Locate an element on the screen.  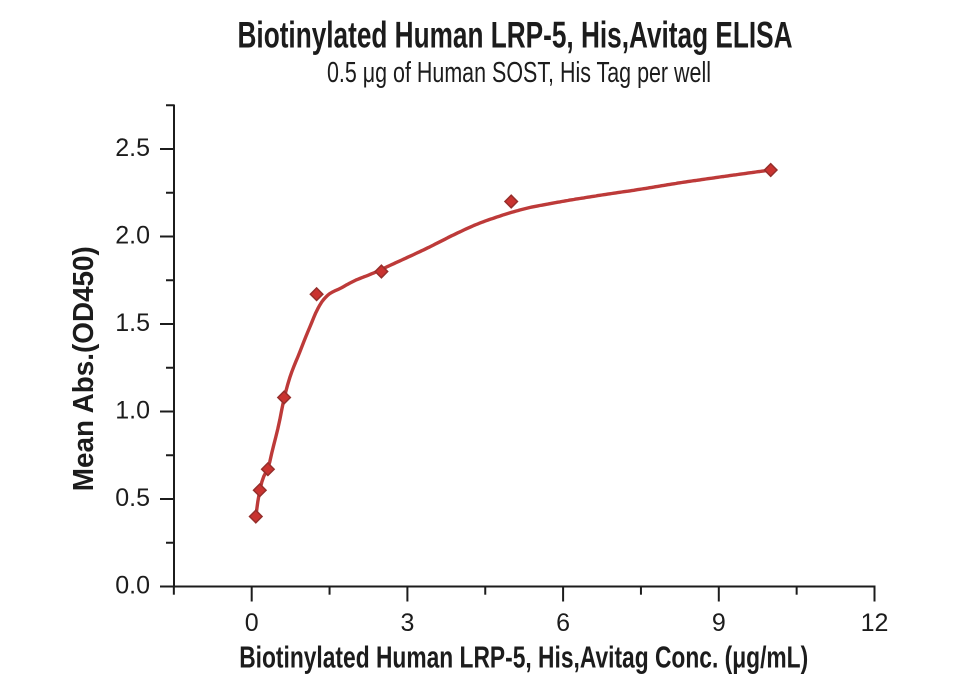
svg-text: 9 is located at coordinates (719, 623).